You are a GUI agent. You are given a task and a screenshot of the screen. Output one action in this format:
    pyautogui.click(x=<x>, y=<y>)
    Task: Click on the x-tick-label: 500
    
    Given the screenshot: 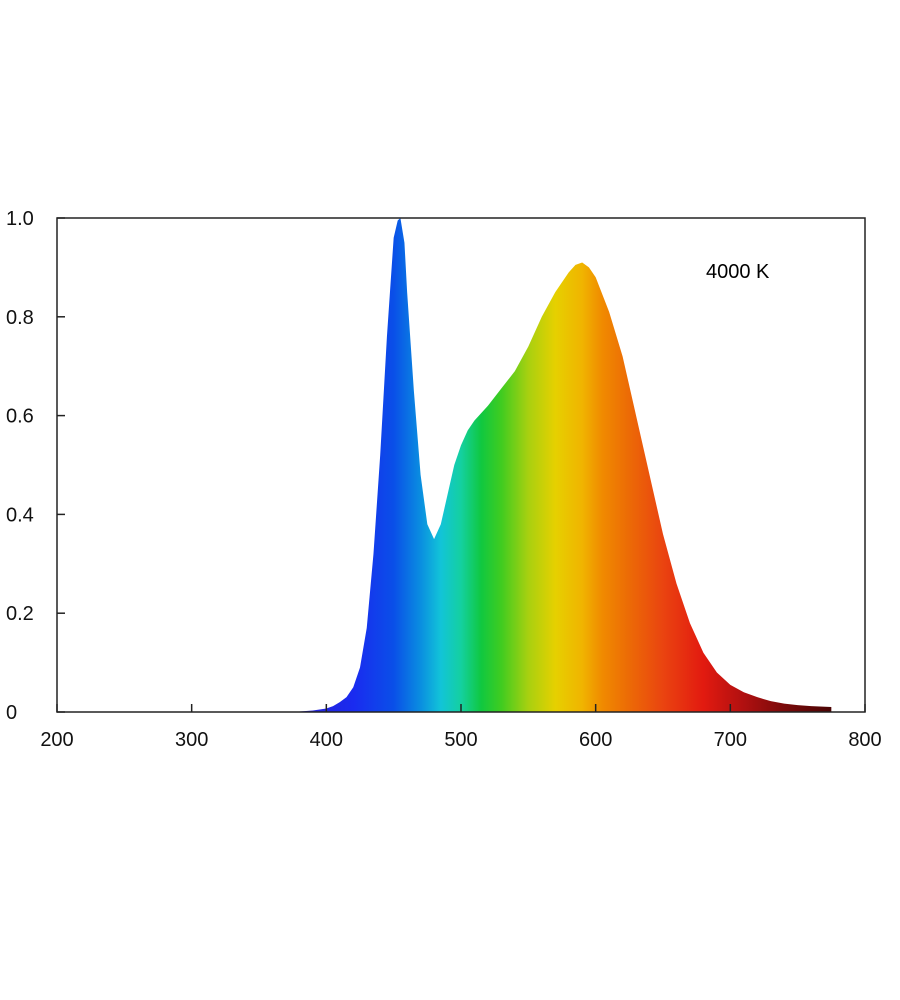 What is the action you would take?
    pyautogui.click(x=460, y=740)
    